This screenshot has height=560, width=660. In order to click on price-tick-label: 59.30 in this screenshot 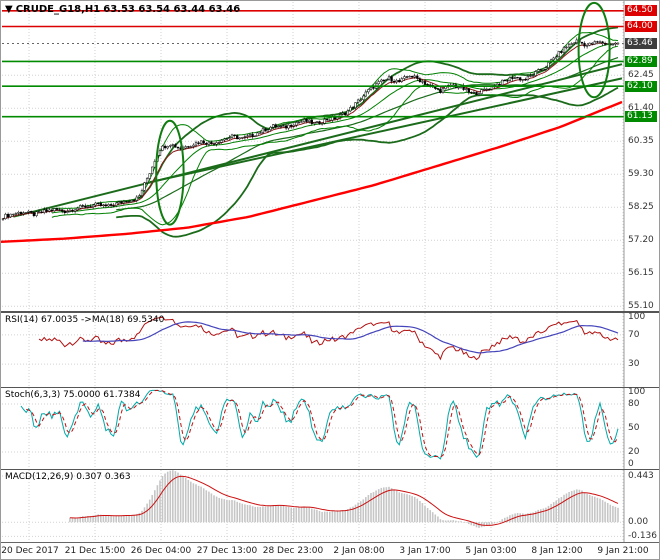, I will do `click(641, 174)`.